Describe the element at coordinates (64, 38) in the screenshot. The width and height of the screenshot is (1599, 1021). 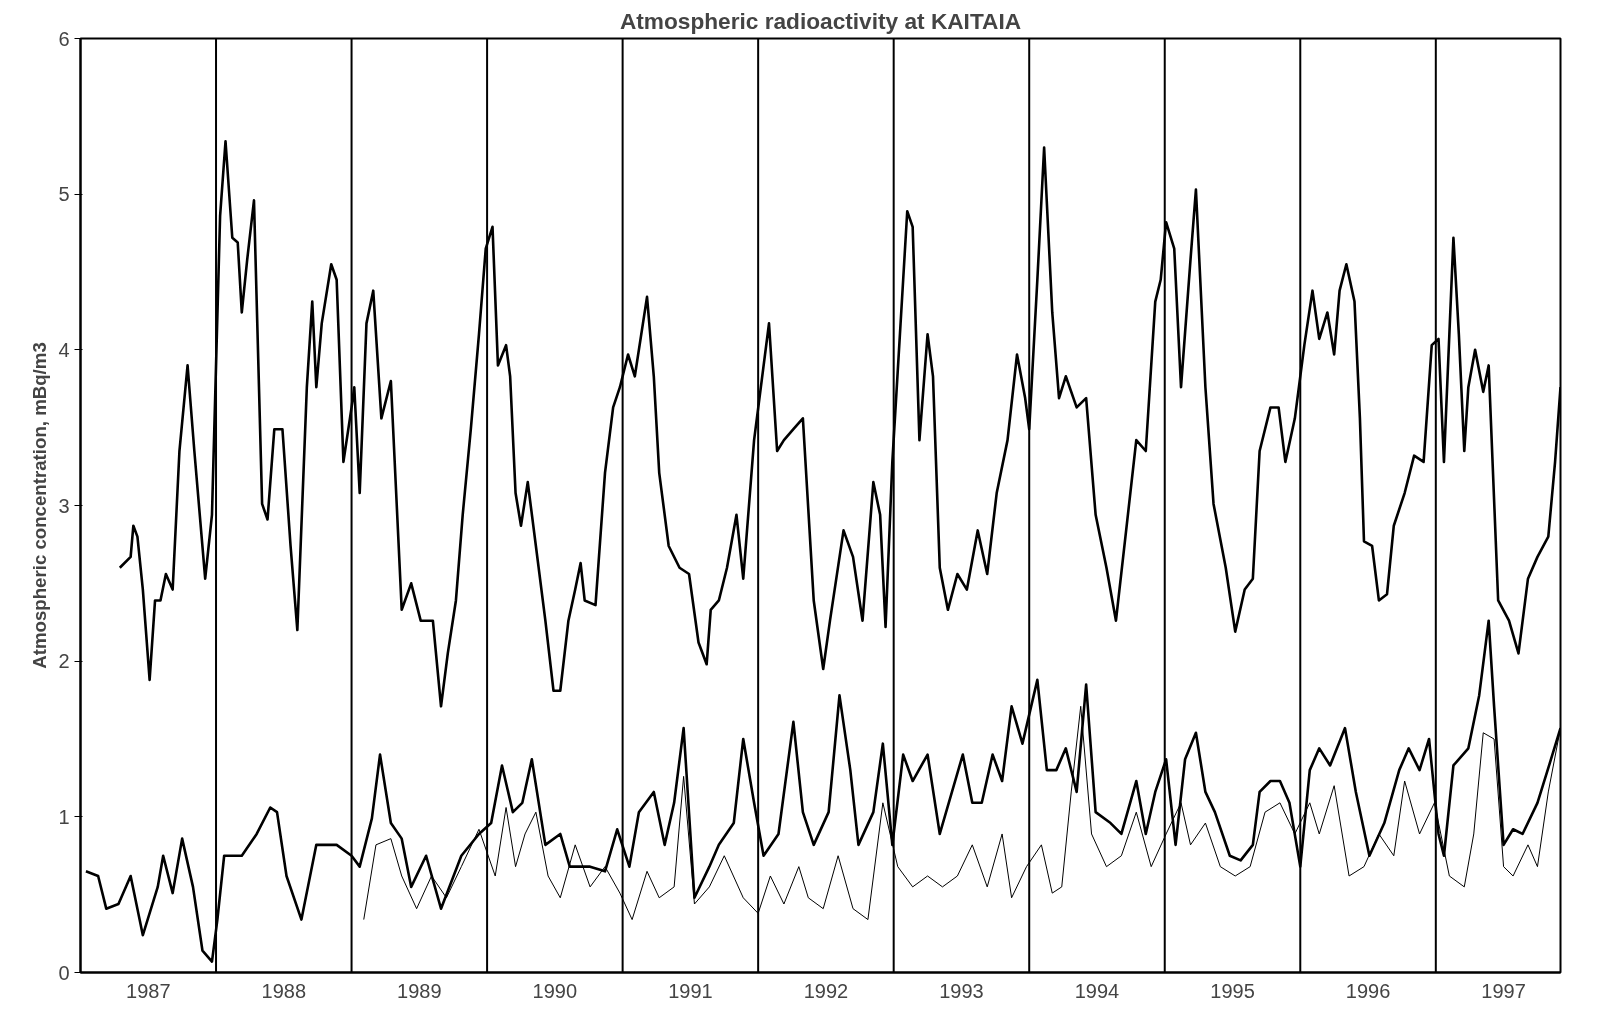
I see `y-tick-label: 6` at that location.